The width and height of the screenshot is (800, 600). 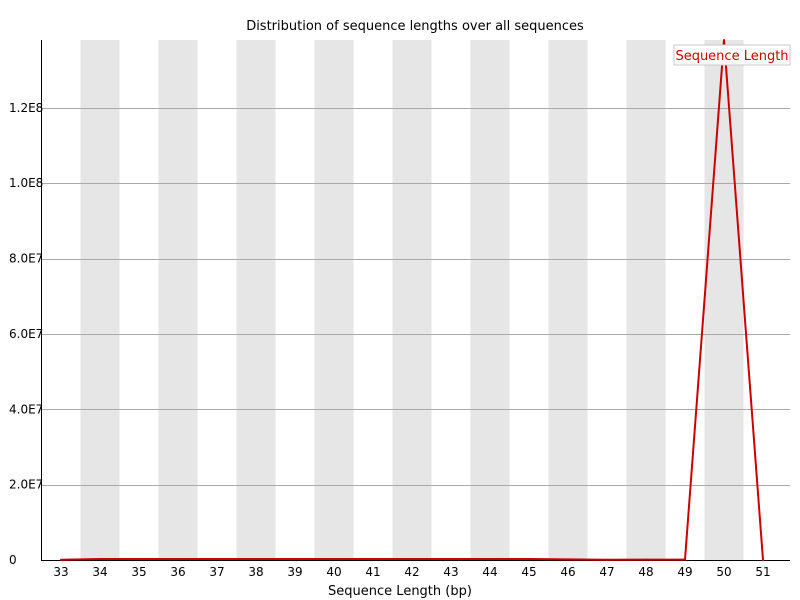 I want to click on y-tick-label: 1.2E8, so click(x=26, y=108).